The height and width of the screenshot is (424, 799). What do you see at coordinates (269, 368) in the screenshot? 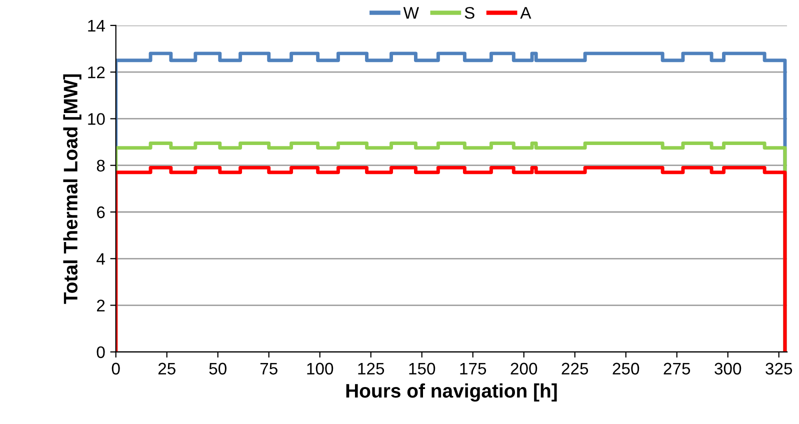
I see `x-tick-label: 75` at bounding box center [269, 368].